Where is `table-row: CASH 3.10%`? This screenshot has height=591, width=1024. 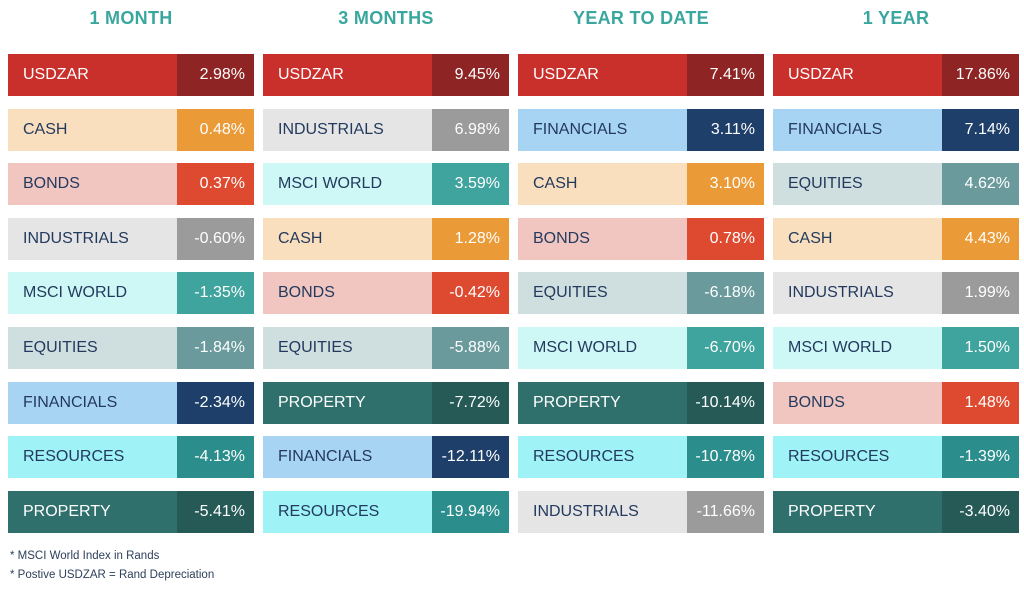 table-row: CASH 3.10% is located at coordinates (641, 184).